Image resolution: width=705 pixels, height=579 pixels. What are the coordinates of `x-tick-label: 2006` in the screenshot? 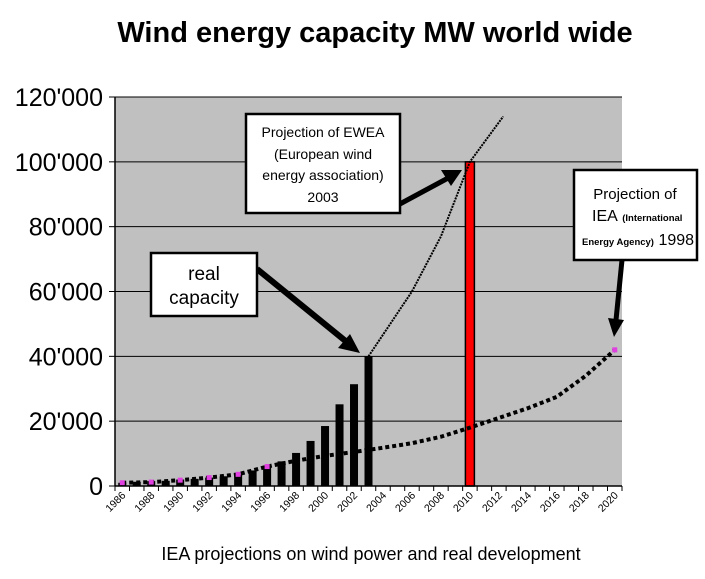 It's located at (405, 502).